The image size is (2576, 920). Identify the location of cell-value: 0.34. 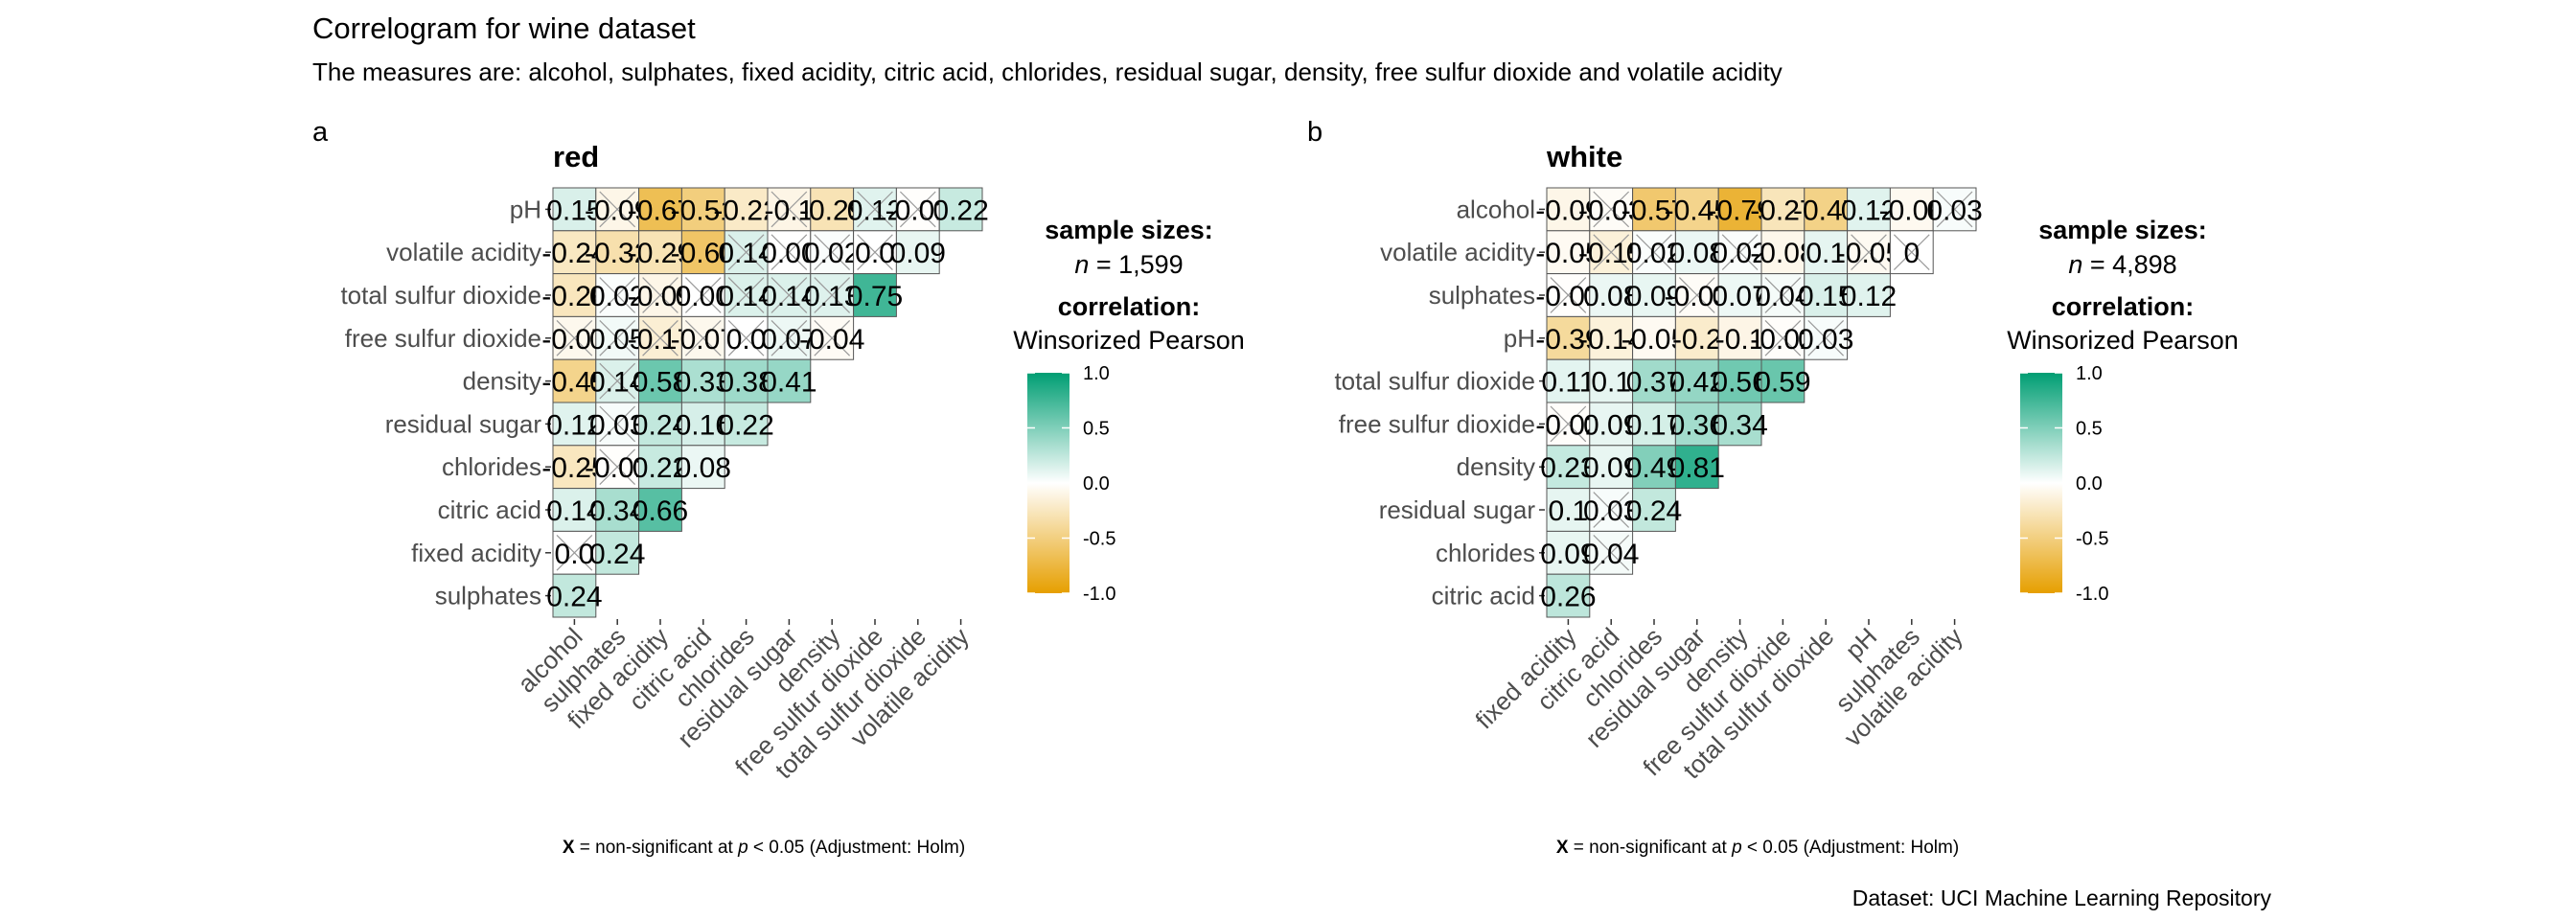
(617, 511).